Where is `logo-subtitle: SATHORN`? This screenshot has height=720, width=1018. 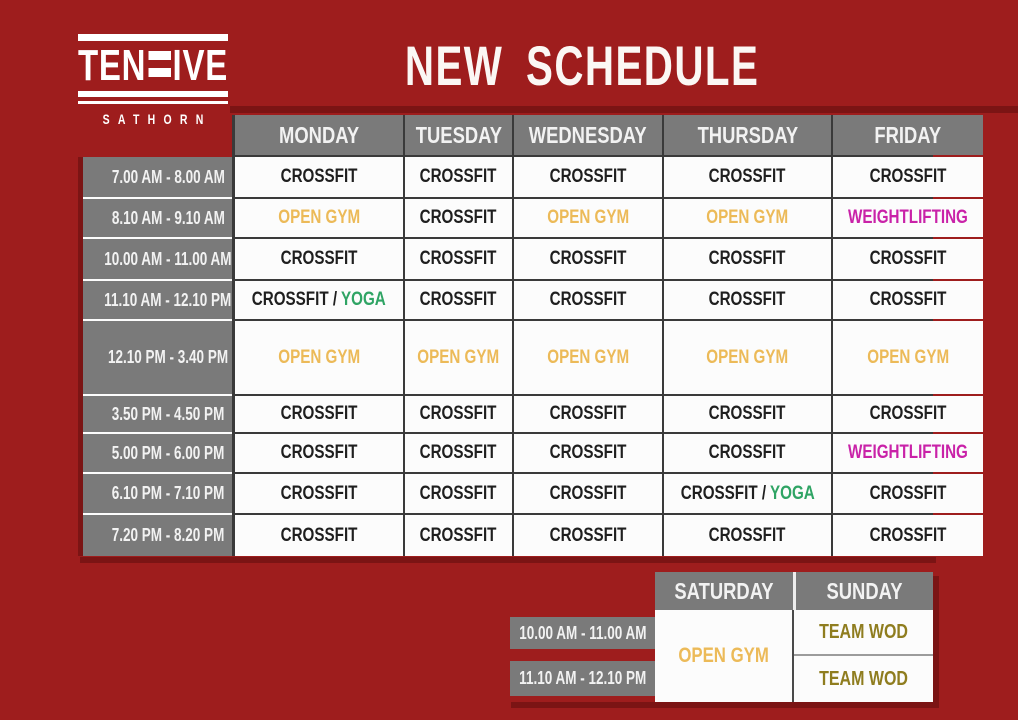 logo-subtitle: SATHORN is located at coordinates (157, 119).